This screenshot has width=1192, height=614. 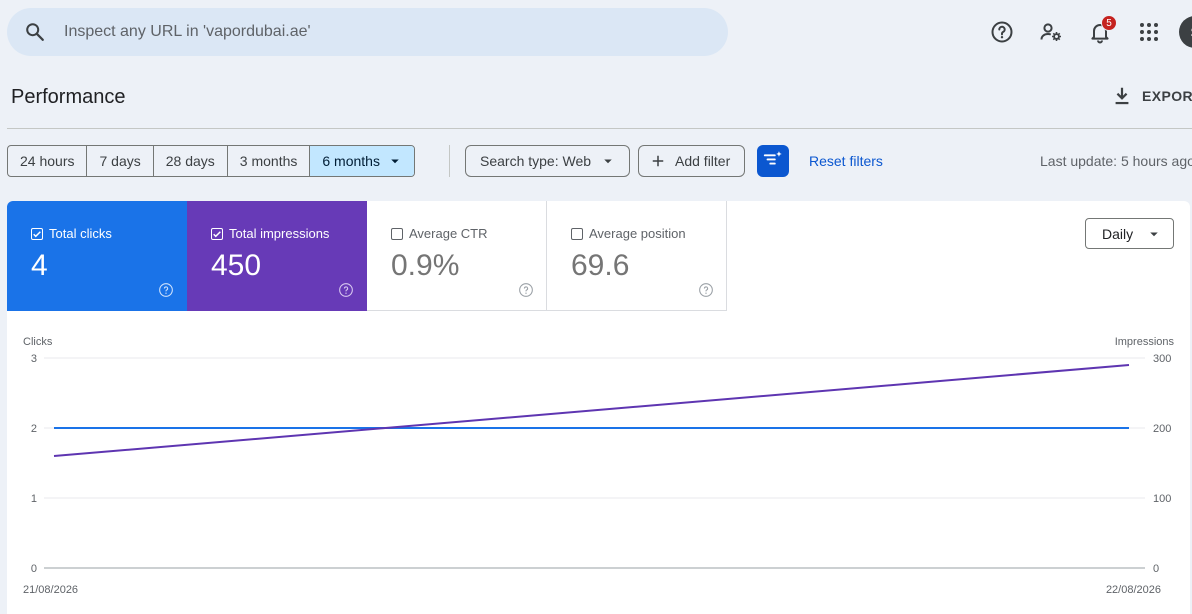 What do you see at coordinates (600, 265) in the screenshot?
I see `metric-value: 69.6` at bounding box center [600, 265].